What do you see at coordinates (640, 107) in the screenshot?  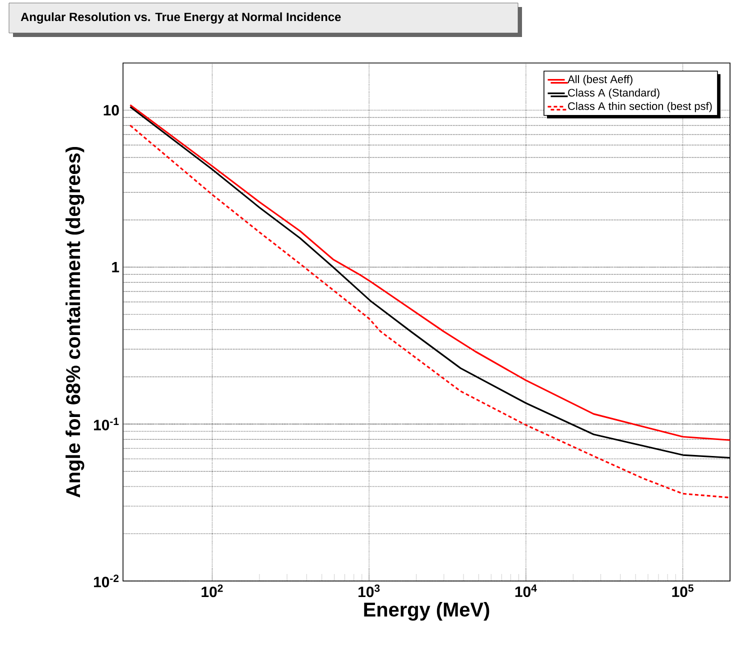 I see `legend-label: Class A thin section (best psf)` at bounding box center [640, 107].